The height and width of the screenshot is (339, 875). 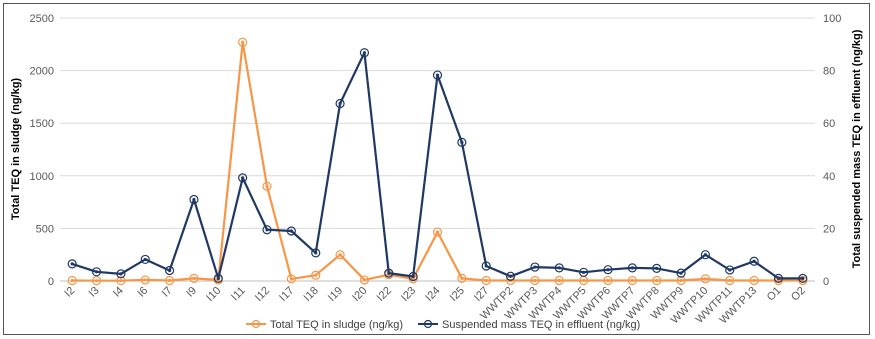 What do you see at coordinates (832, 150) in the screenshot?
I see `right-axis-ticks: 0 20 40 60 80 100` at bounding box center [832, 150].